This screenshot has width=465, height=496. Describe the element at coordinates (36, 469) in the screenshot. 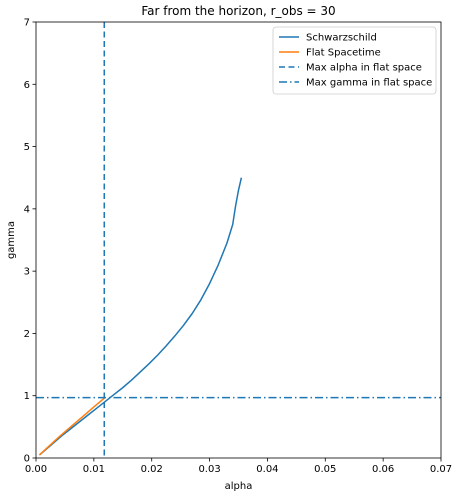

I see `x-tick-label: 0.00` at that location.